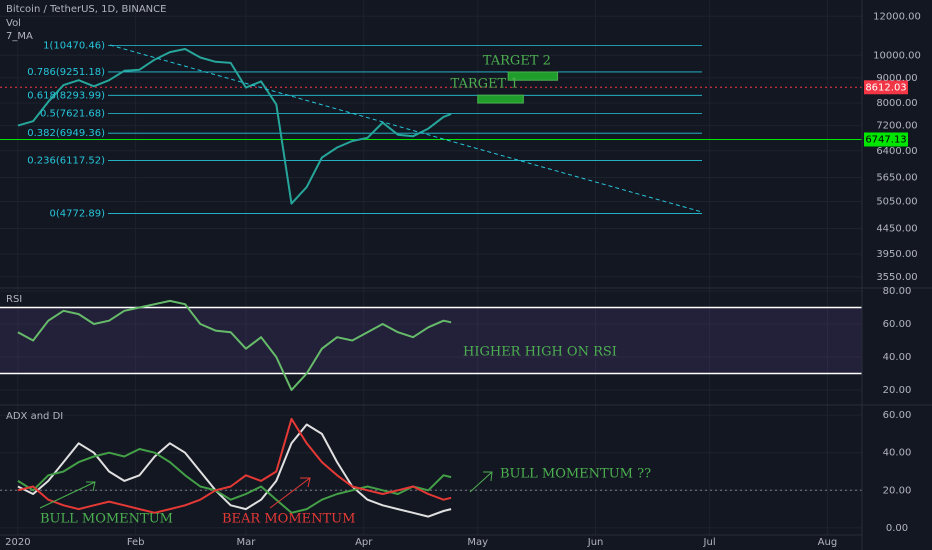 The image size is (932, 550). I want to click on x-tick-label: Apr, so click(364, 542).